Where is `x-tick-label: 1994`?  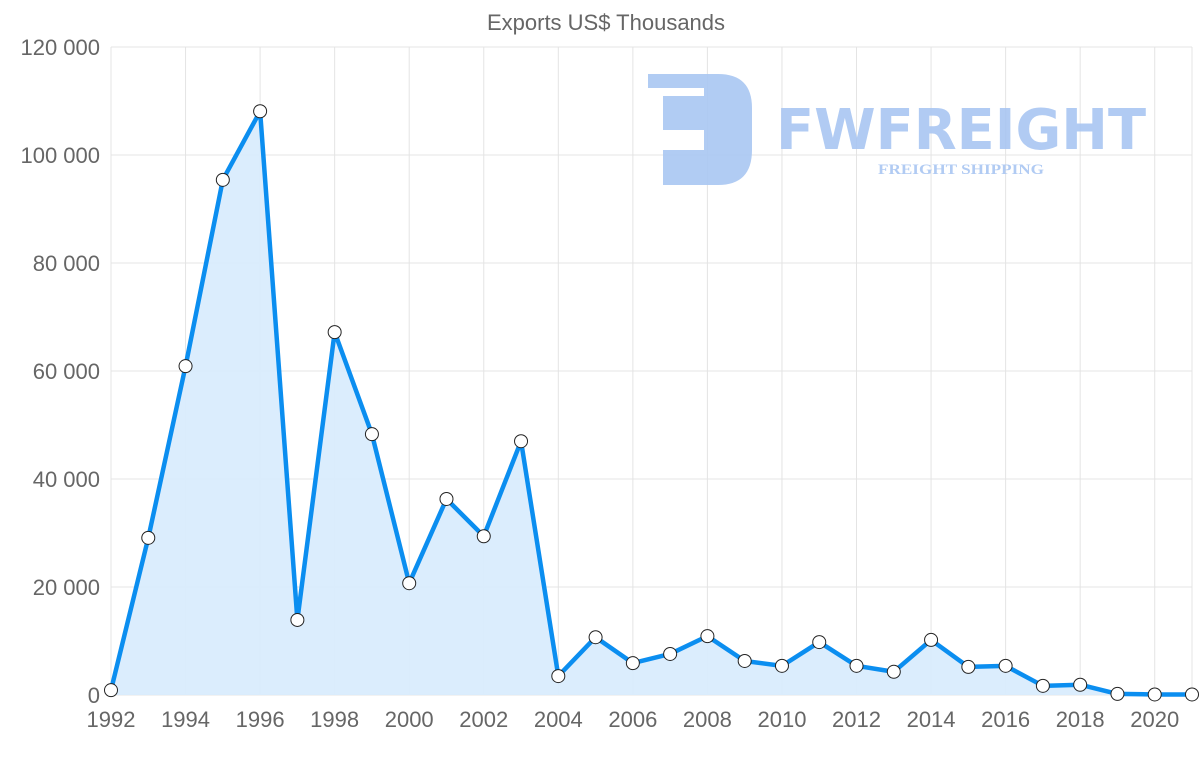 x-tick-label: 1994 is located at coordinates (185, 719).